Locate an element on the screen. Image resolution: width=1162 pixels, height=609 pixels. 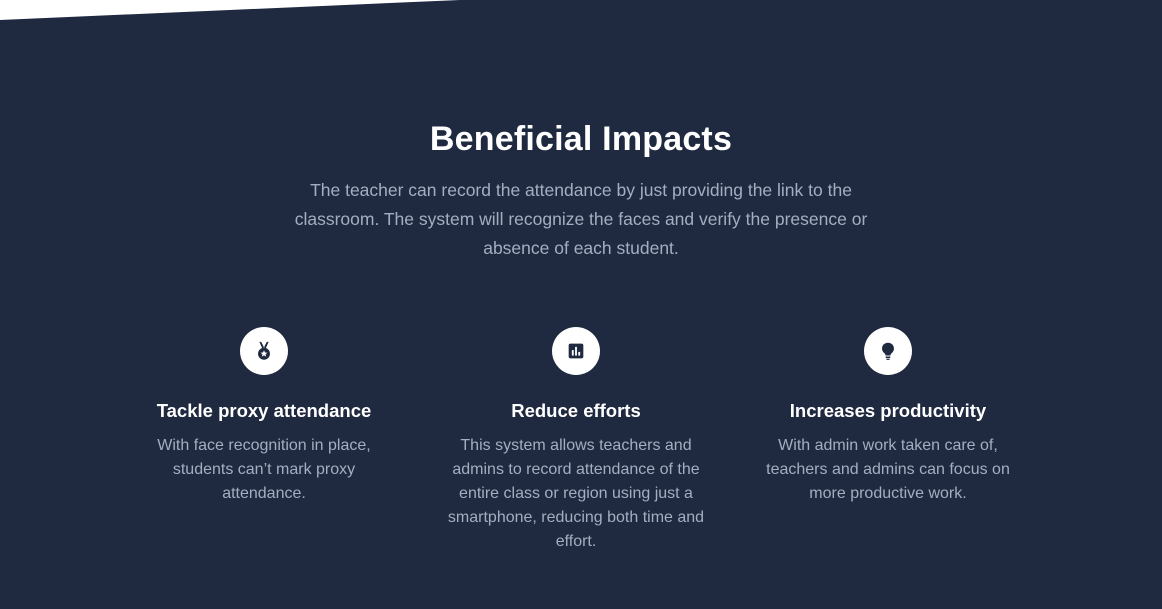
top-section-divider is located at coordinates (230, 10).